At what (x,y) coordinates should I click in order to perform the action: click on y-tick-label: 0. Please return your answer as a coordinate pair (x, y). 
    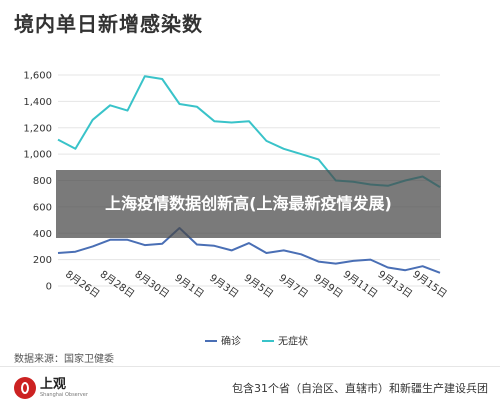
    Looking at the image, I should click on (49, 287).